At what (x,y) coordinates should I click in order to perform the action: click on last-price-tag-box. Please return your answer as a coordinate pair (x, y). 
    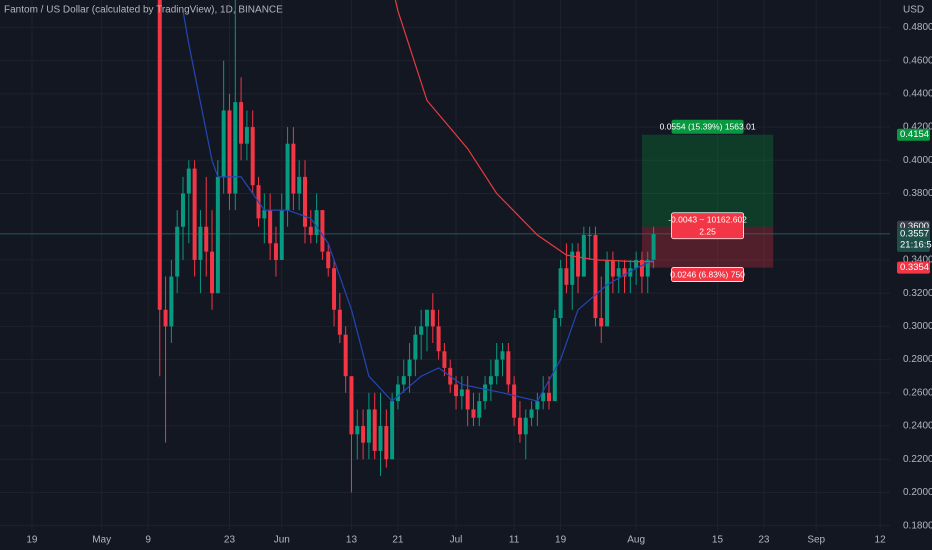
    Looking at the image, I should click on (913, 239).